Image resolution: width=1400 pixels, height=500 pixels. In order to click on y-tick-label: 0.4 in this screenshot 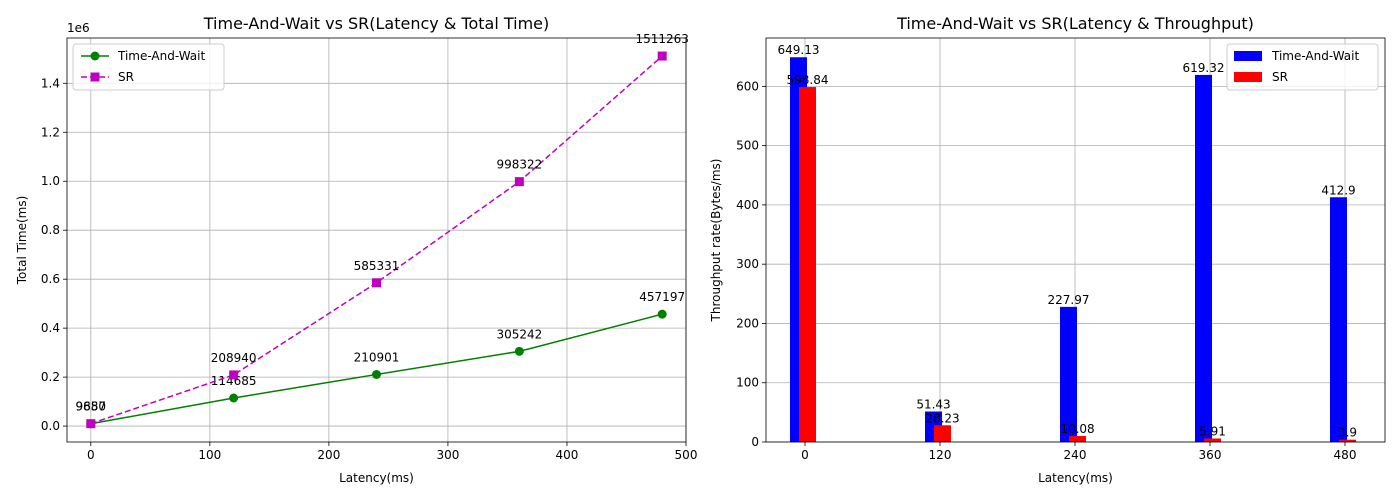, I will do `click(50, 328)`.